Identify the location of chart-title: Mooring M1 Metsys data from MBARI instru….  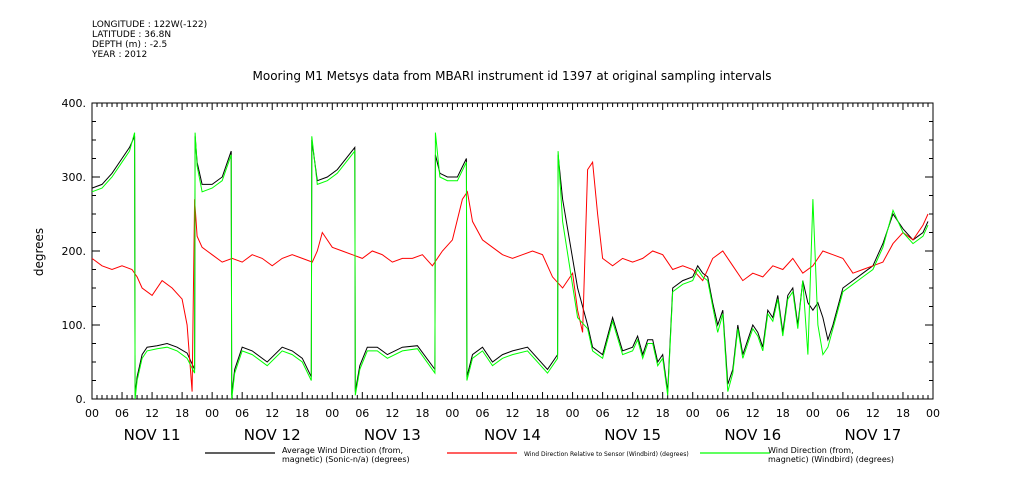
(512, 76).